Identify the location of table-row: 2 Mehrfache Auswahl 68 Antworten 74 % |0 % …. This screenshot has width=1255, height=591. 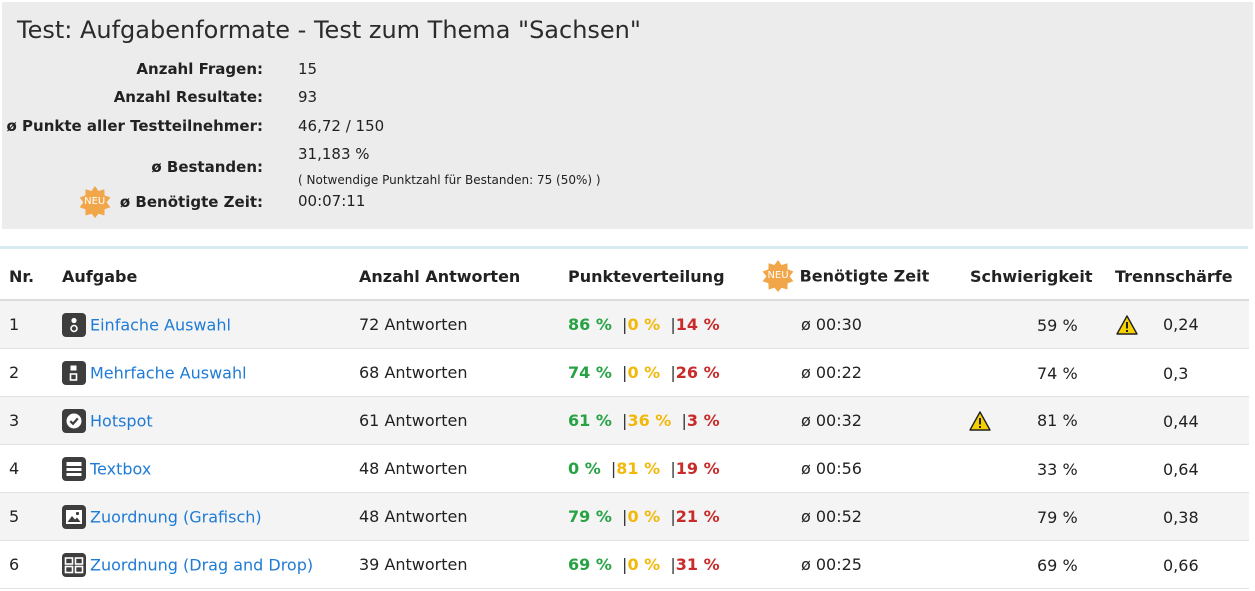
(624, 372).